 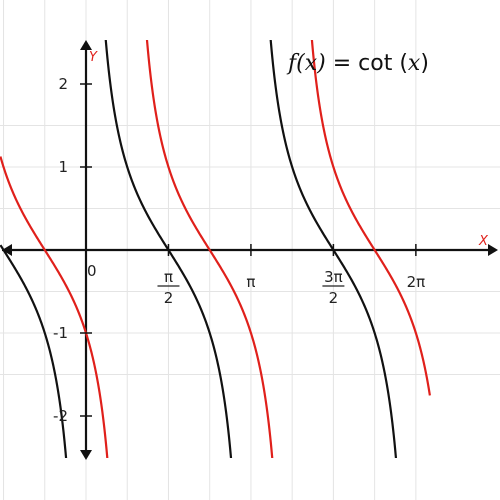 I want to click on chart-title: f(x) = cot (x), so click(x=357, y=63).